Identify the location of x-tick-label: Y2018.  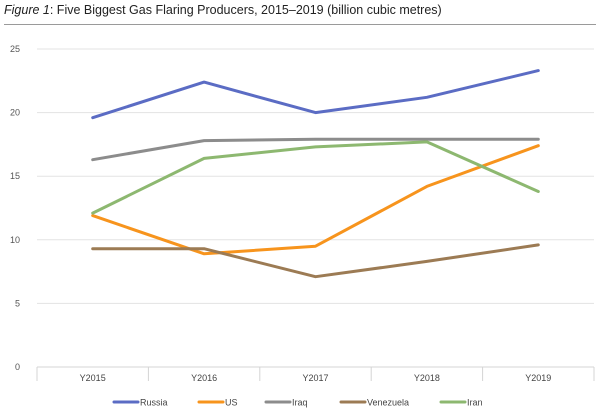
(427, 378).